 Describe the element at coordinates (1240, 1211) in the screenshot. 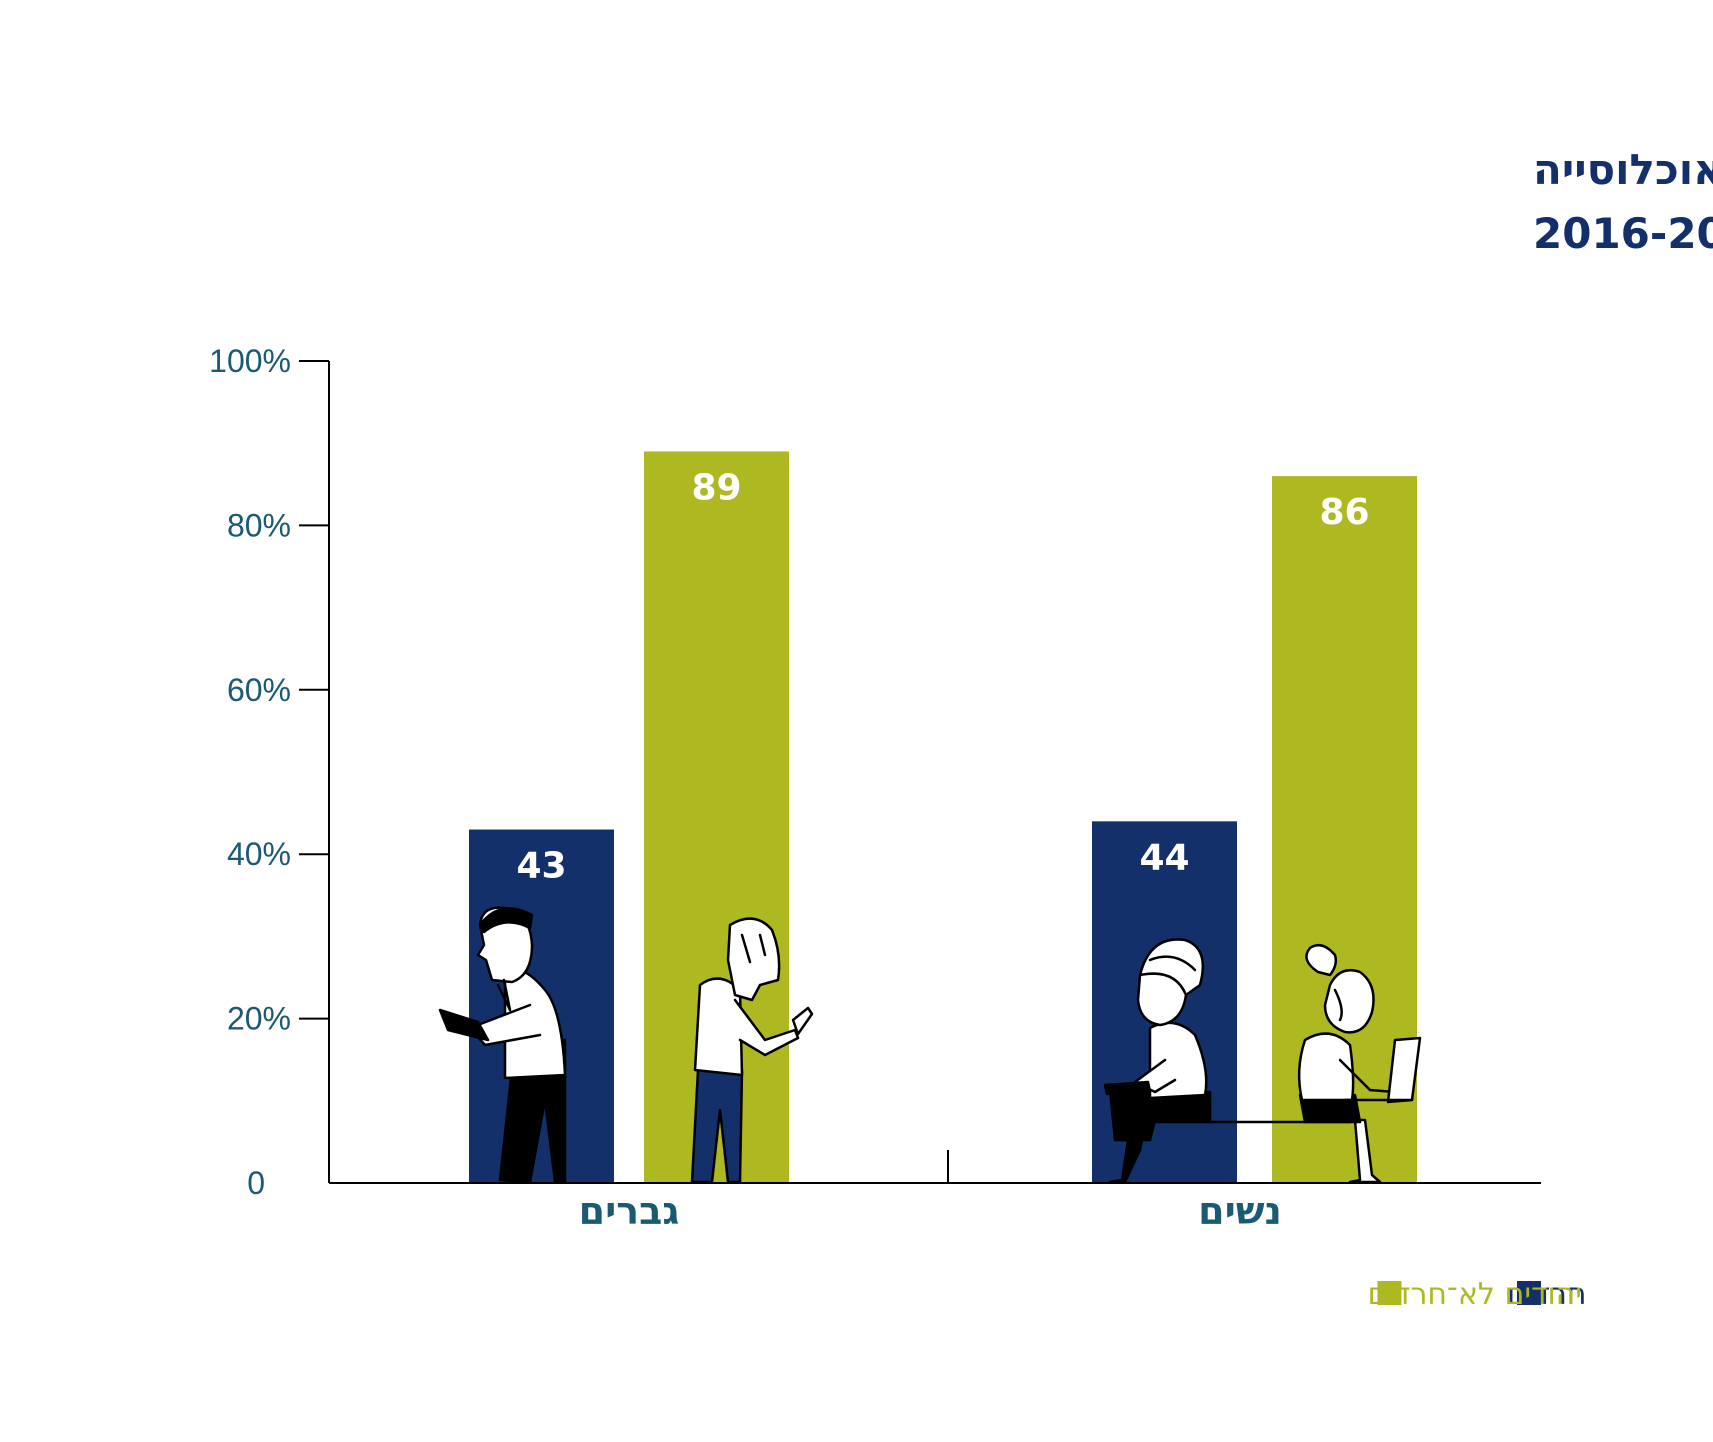

I see `category-label: נשים` at that location.